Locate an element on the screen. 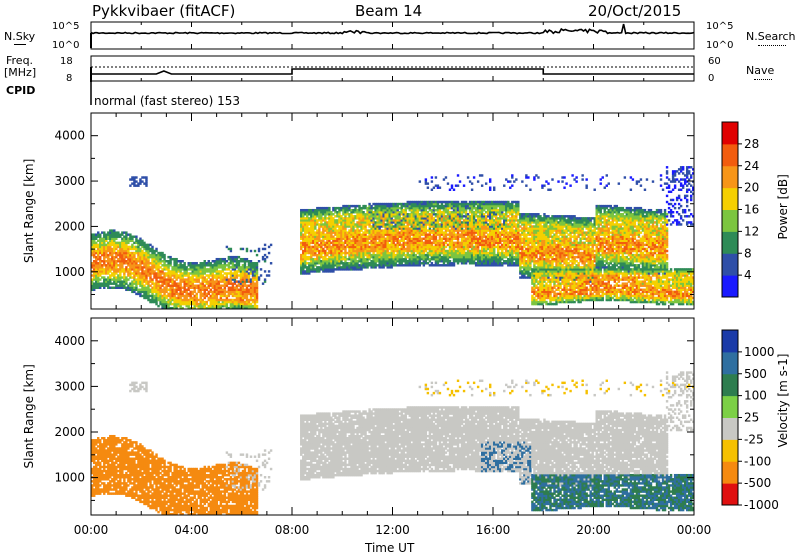 The width and height of the screenshot is (800, 555). freq-tick-right-top: 60 is located at coordinates (714, 61).